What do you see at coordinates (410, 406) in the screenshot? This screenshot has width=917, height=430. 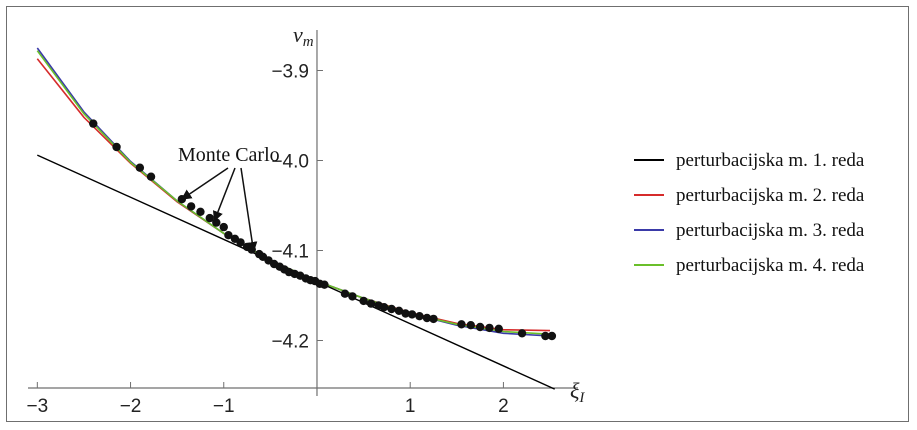 I see `x-tick-label: 1` at bounding box center [410, 406].